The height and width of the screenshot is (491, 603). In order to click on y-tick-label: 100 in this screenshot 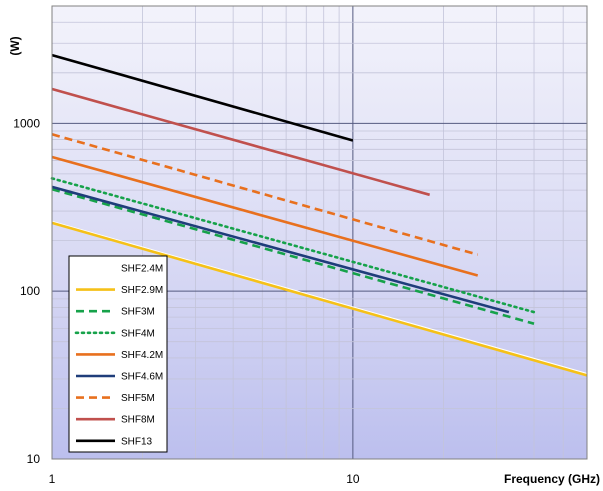, I will do `click(30, 291)`.